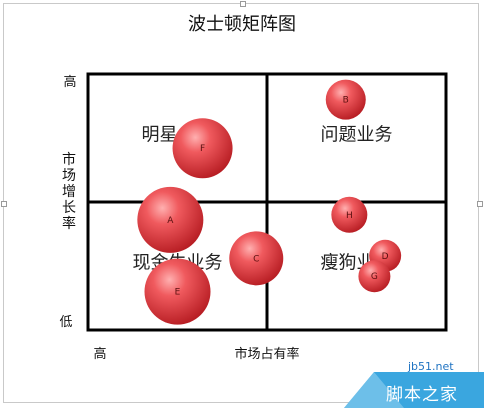  I want to click on y-tick-label: 低, so click(65, 322).